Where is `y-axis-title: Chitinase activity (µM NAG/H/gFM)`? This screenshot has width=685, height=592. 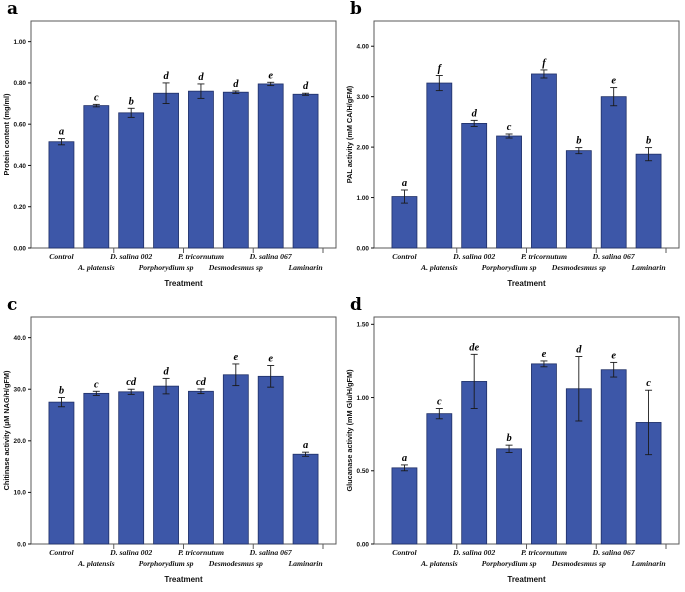
y-axis-title: Chitinase activity (µM NAG/H/gFM) is located at coordinates (6, 430).